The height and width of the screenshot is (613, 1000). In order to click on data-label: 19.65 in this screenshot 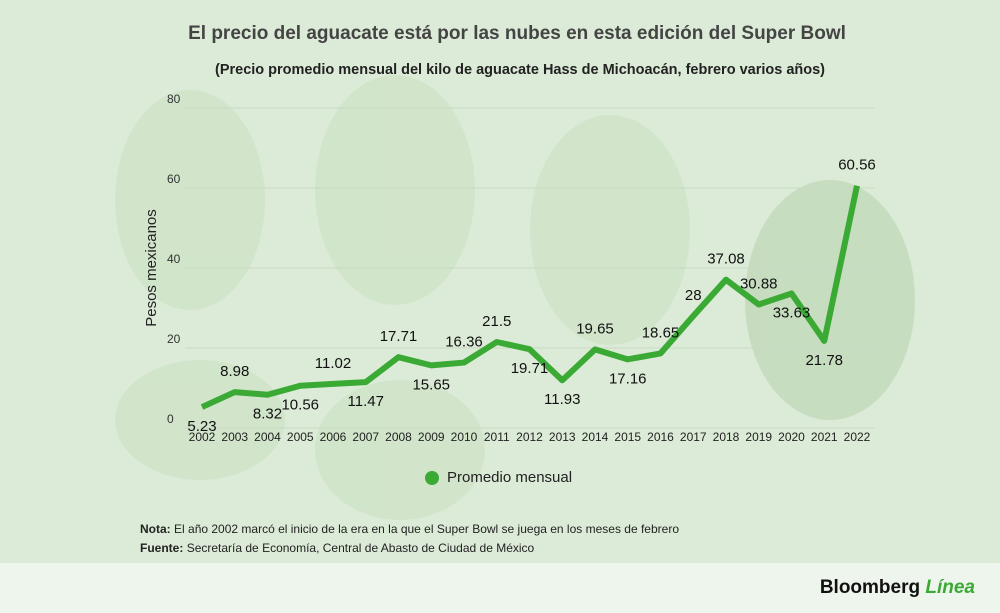, I will do `click(595, 328)`.